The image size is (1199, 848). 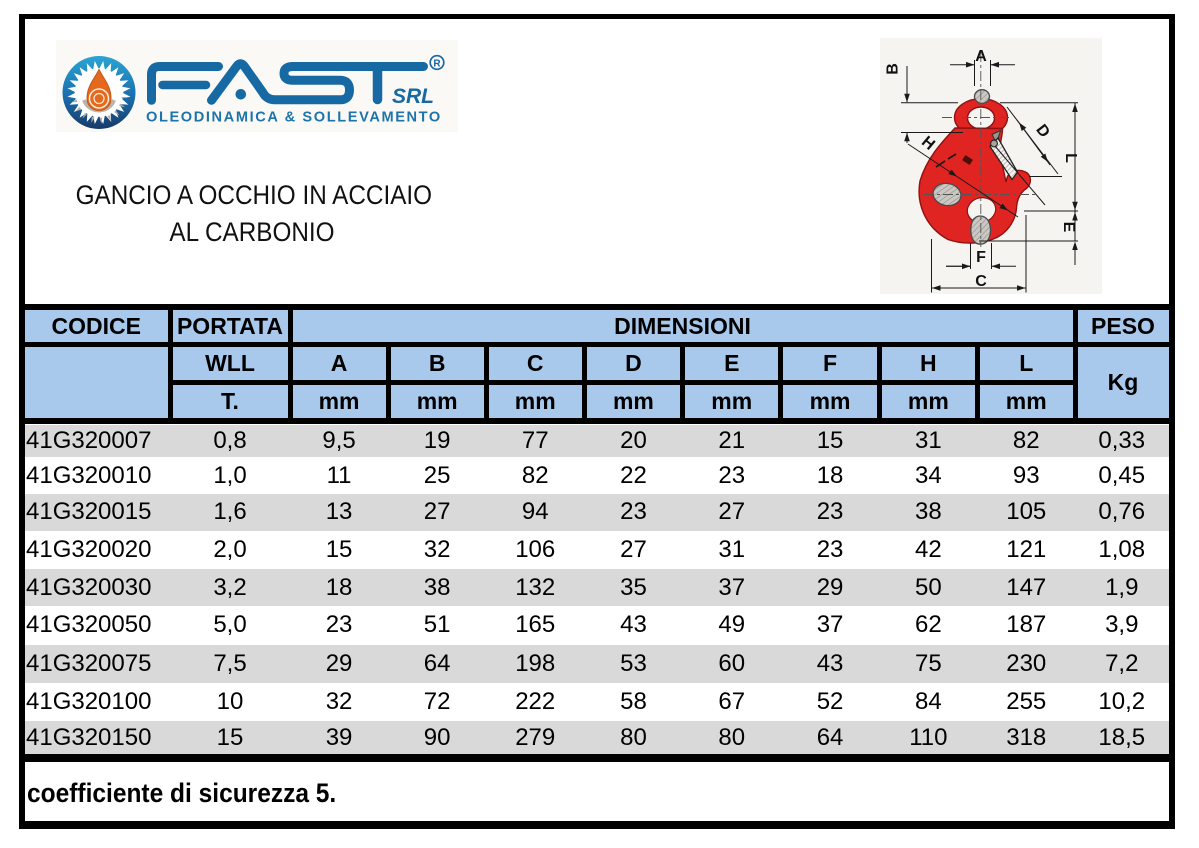 What do you see at coordinates (413, 96) in the screenshot?
I see `svg-text: SRL` at bounding box center [413, 96].